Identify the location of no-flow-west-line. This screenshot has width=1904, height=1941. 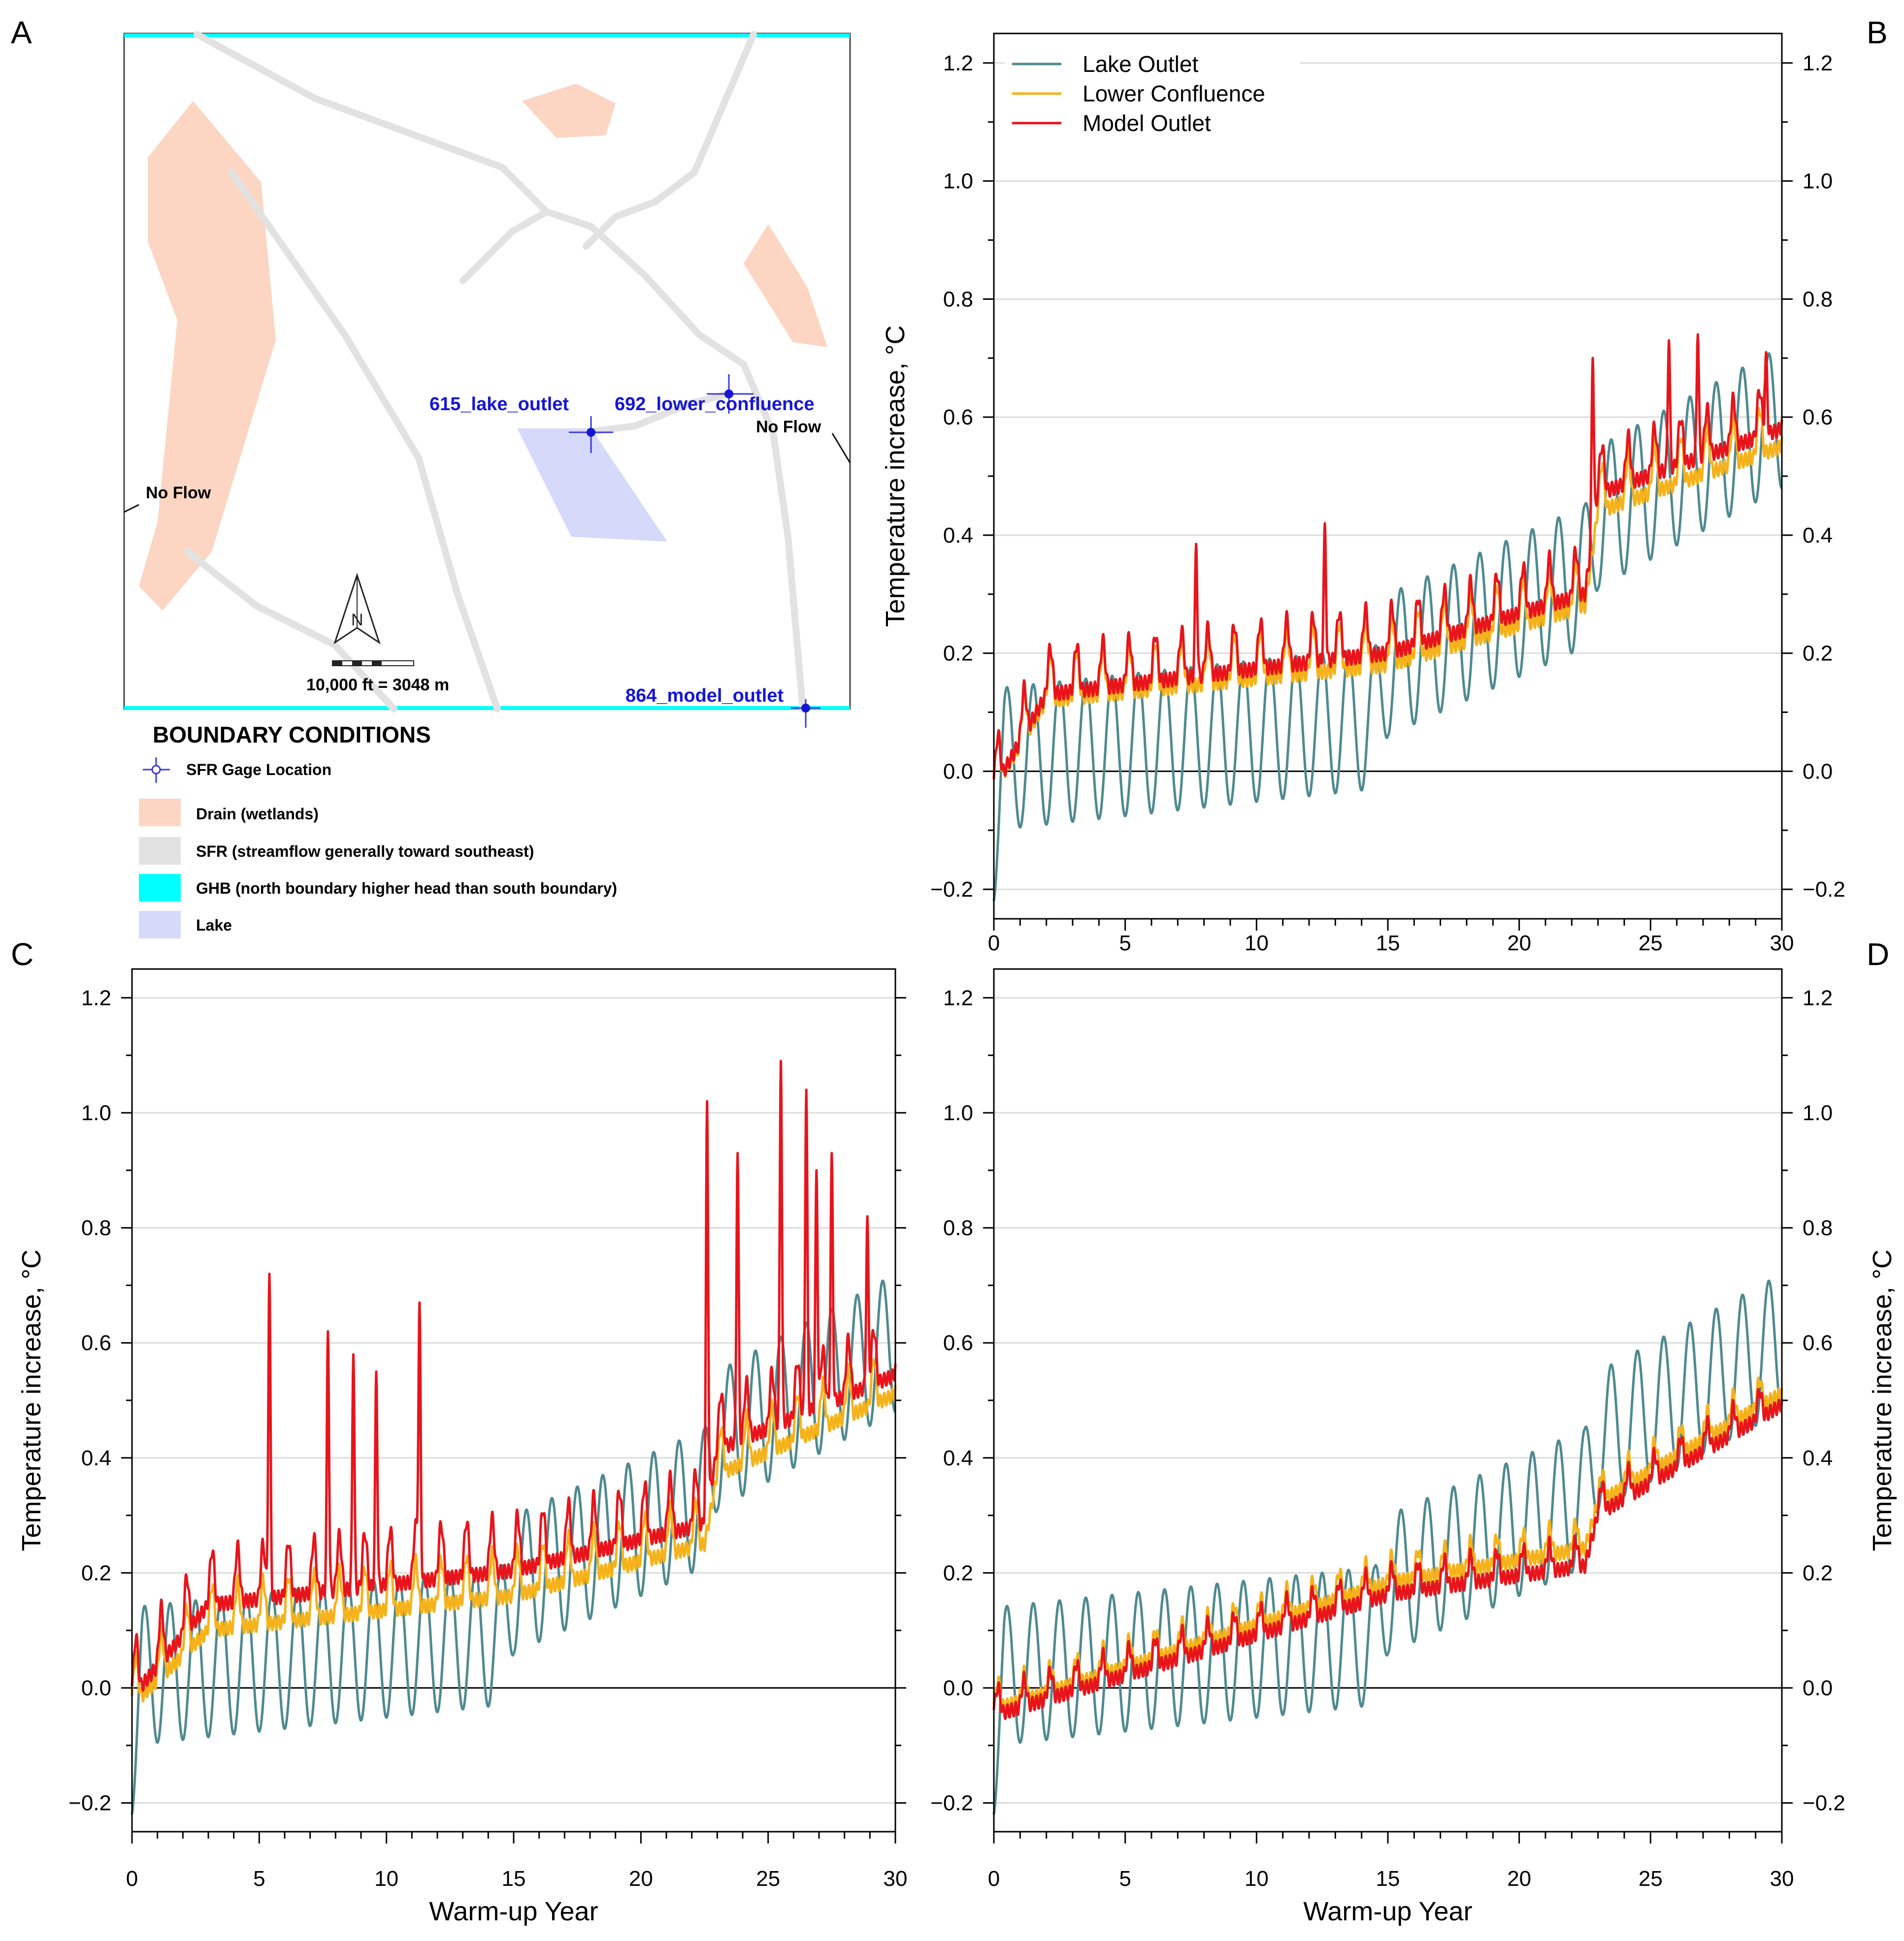
(131, 508).